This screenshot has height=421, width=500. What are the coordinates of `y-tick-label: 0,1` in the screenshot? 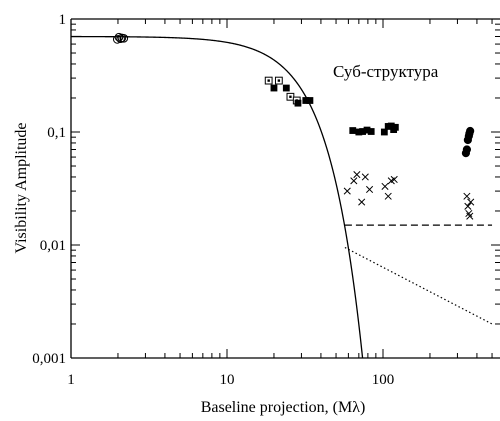 It's located at (56, 133).